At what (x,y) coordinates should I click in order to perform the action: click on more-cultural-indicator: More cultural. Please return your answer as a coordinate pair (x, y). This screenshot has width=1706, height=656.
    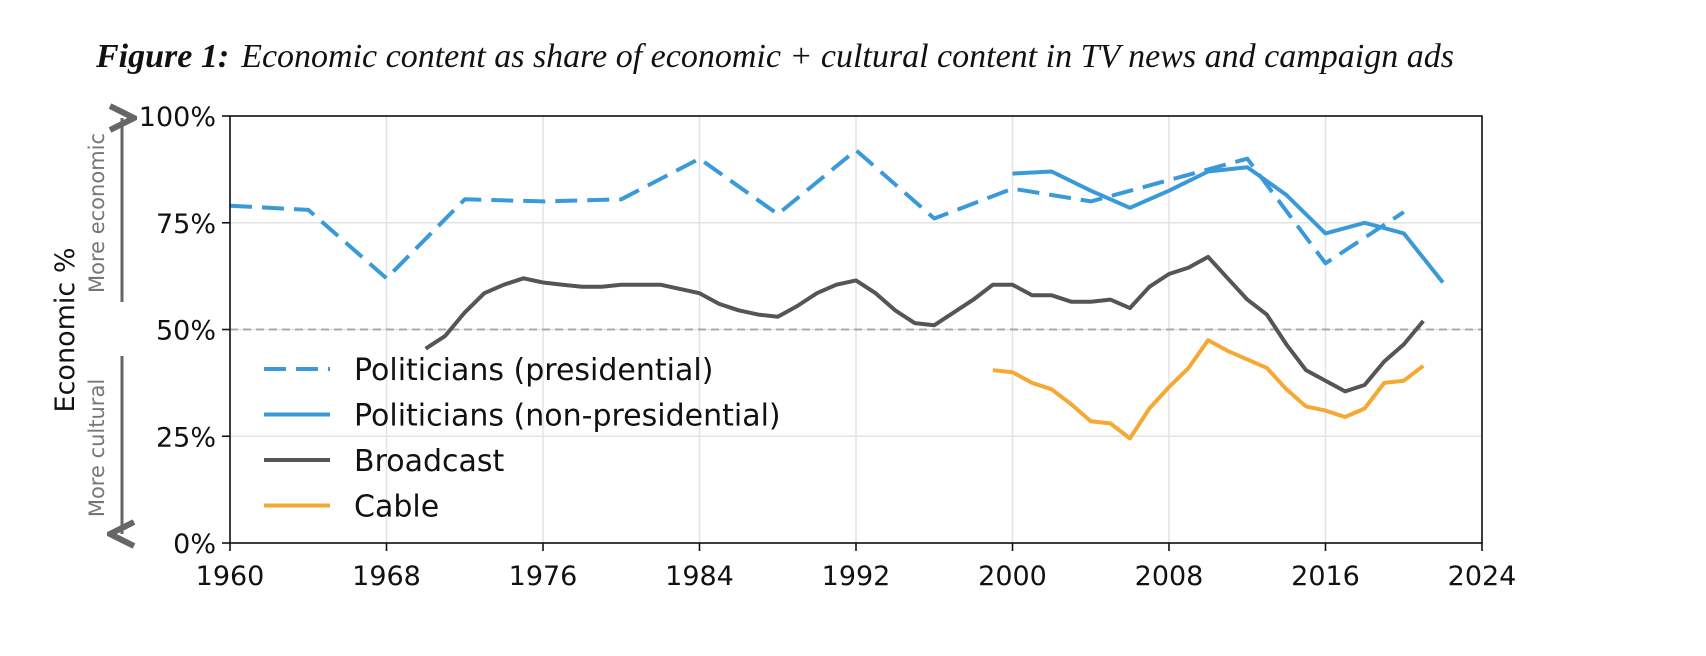
    Looking at the image, I should click on (103, 445).